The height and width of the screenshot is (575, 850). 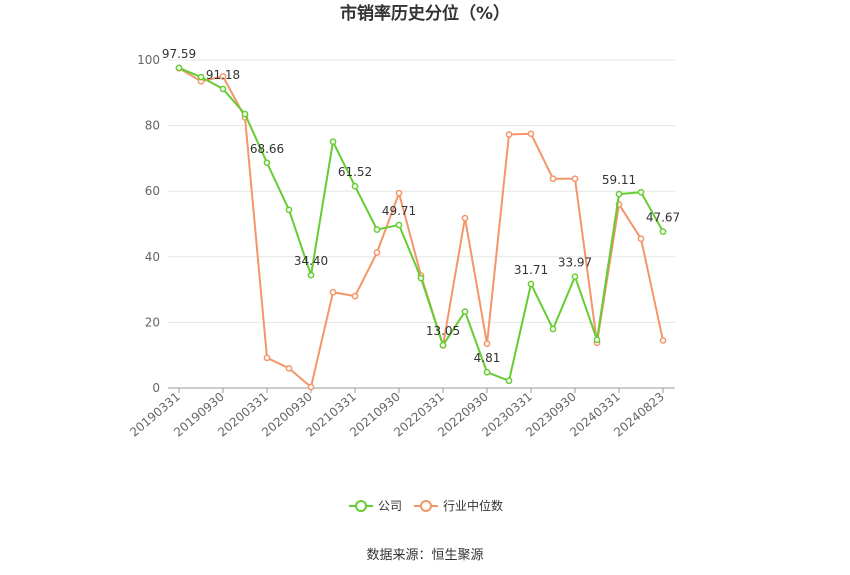 I want to click on legend-item-1: 行业中位数, so click(x=458, y=505).